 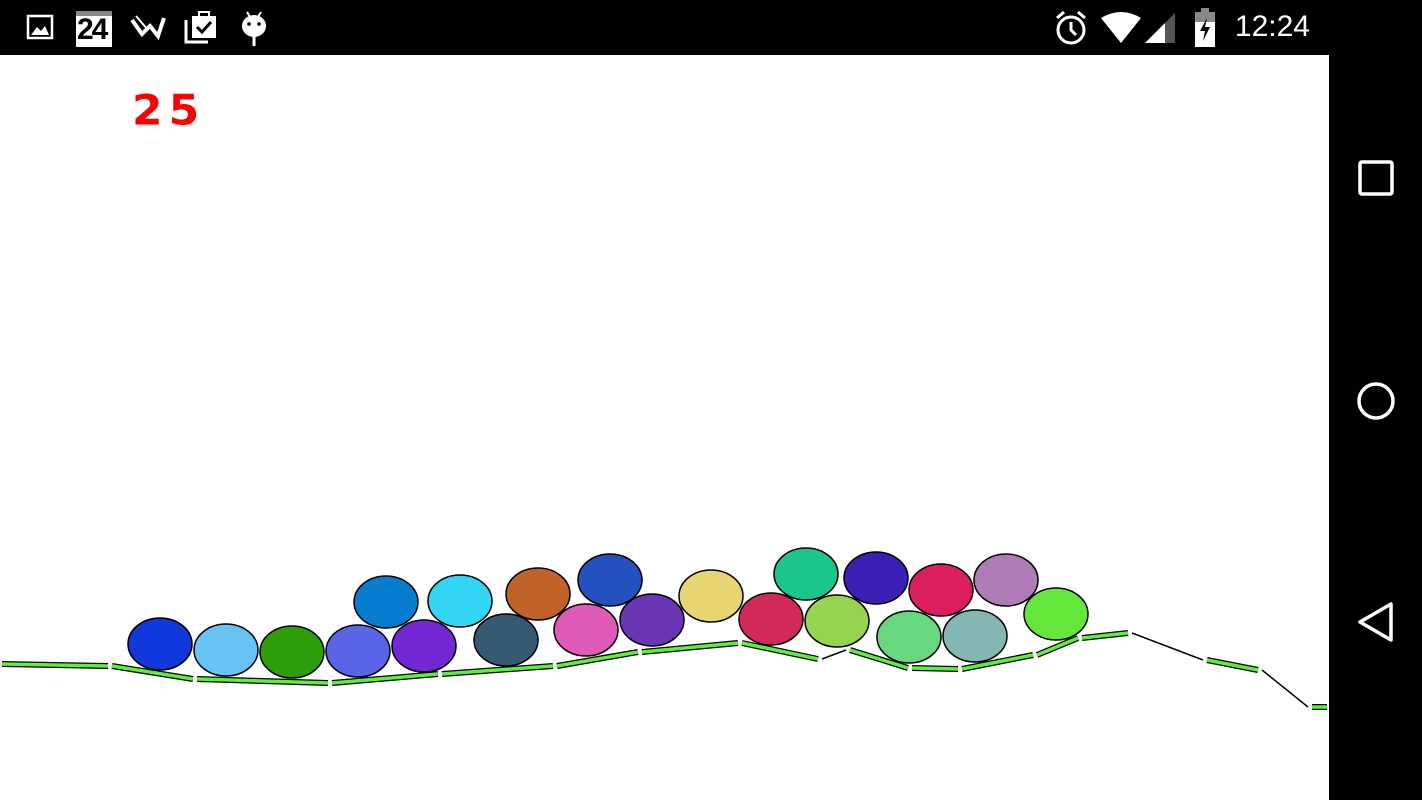 I want to click on calendar-icon: 24, so click(x=94, y=28).